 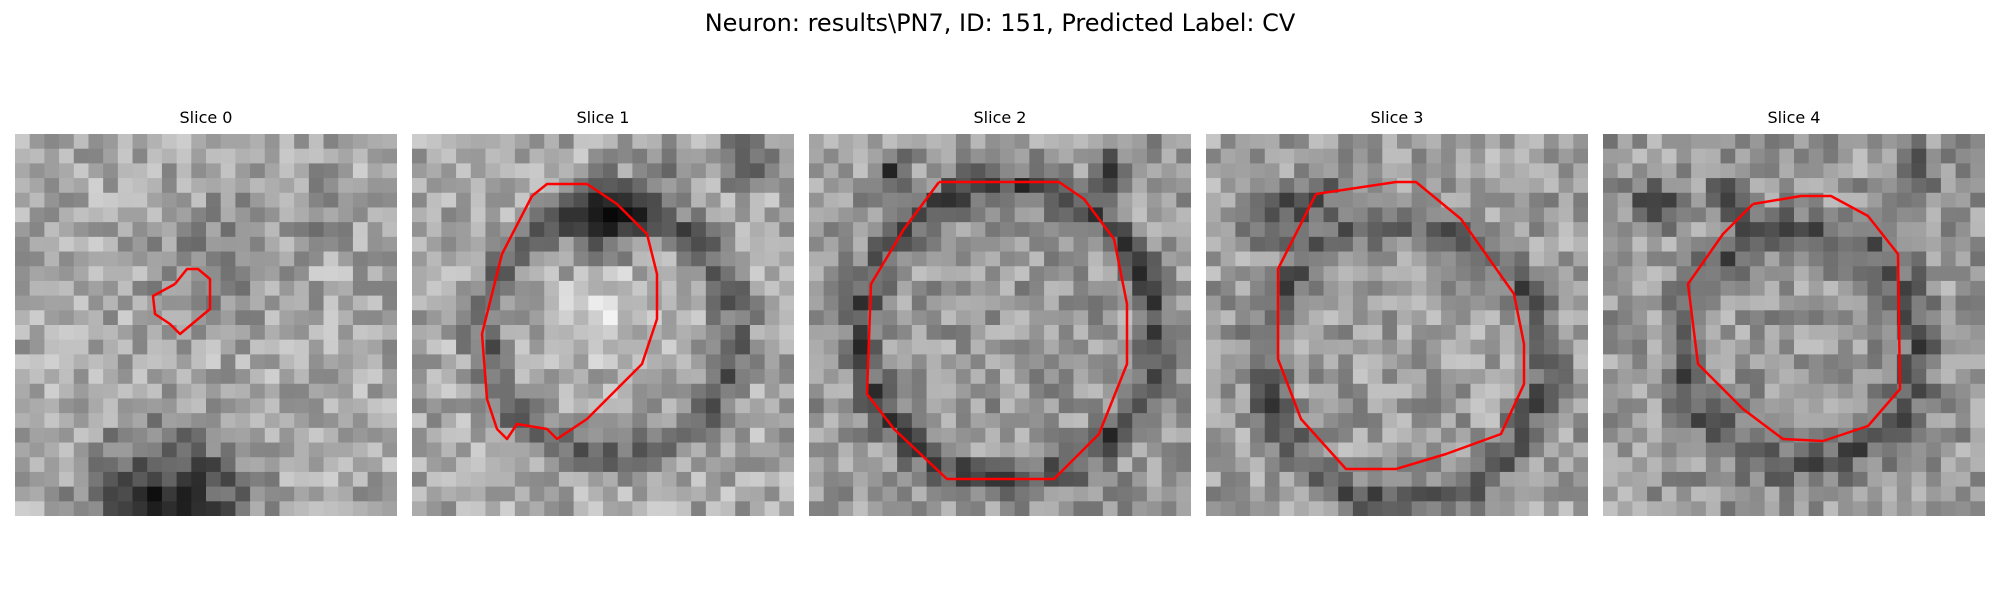 What do you see at coordinates (603, 325) in the screenshot?
I see `microscopy-image` at bounding box center [603, 325].